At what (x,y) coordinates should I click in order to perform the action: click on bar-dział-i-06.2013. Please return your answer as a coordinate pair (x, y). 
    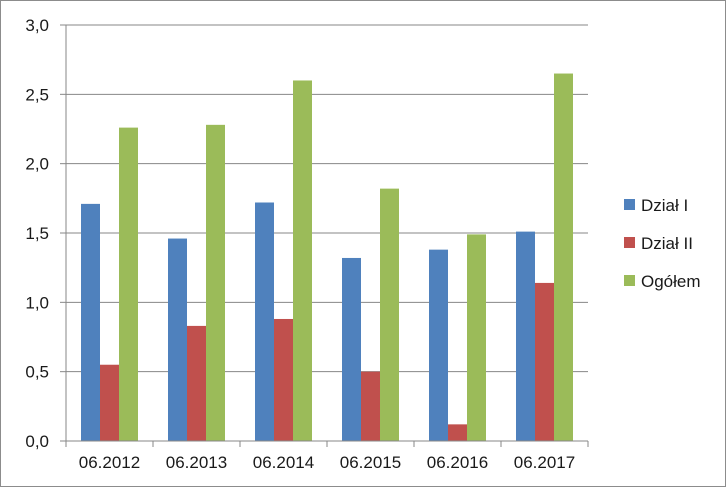
    Looking at the image, I should click on (177, 339).